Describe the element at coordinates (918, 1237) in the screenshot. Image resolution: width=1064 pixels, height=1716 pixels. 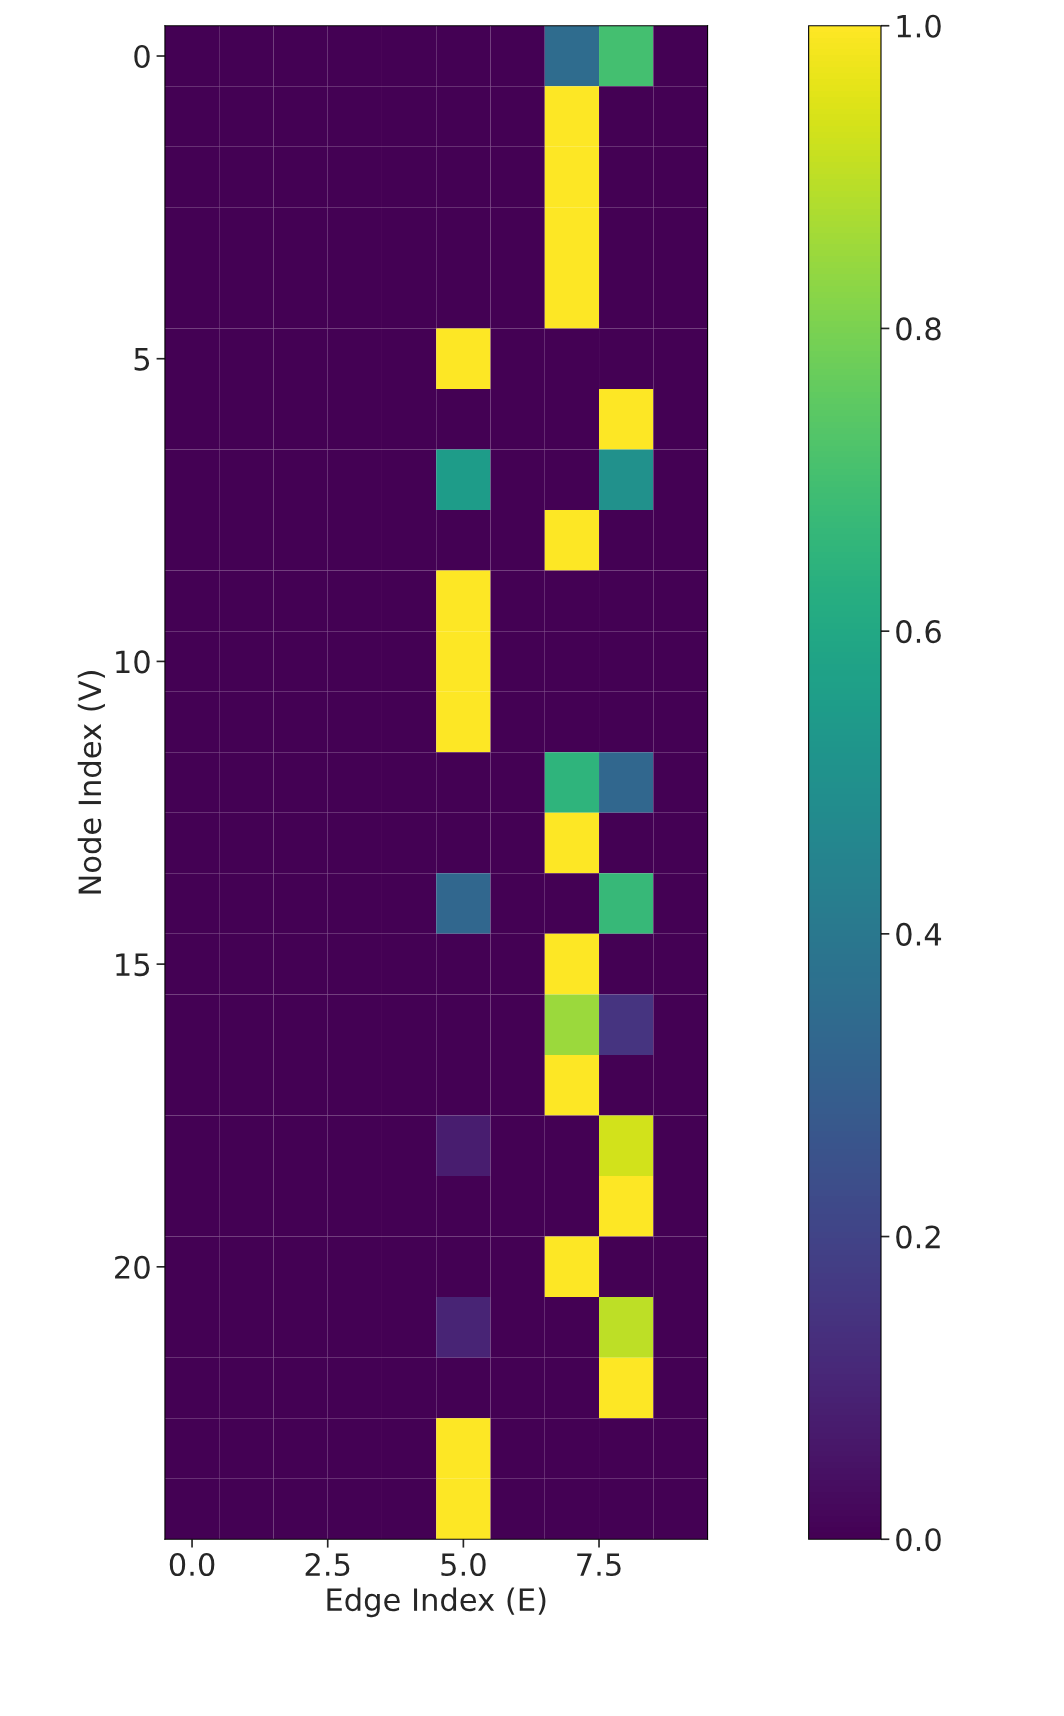
I see `color-bar-label: 0.2` at that location.